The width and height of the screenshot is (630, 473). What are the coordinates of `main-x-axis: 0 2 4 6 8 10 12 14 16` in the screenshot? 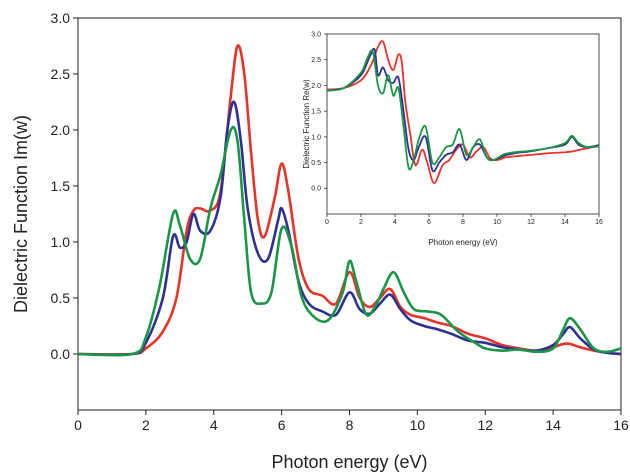 It's located at (351, 421).